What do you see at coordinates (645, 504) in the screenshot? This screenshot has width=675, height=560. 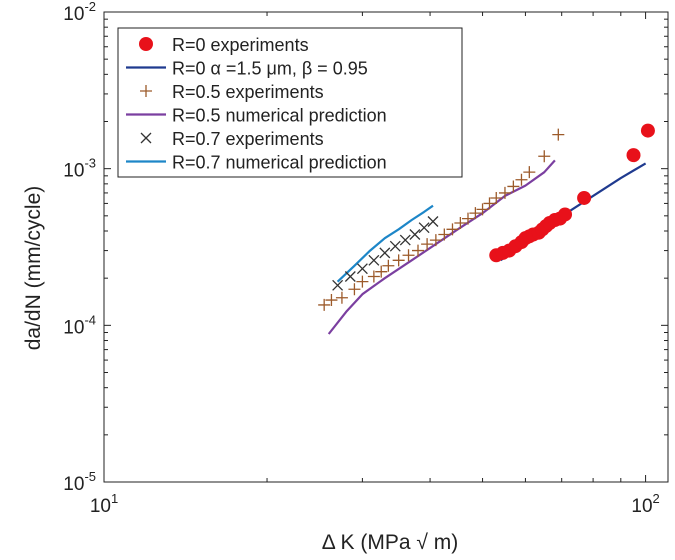 I see `x-tick-label: 10²` at bounding box center [645, 504].